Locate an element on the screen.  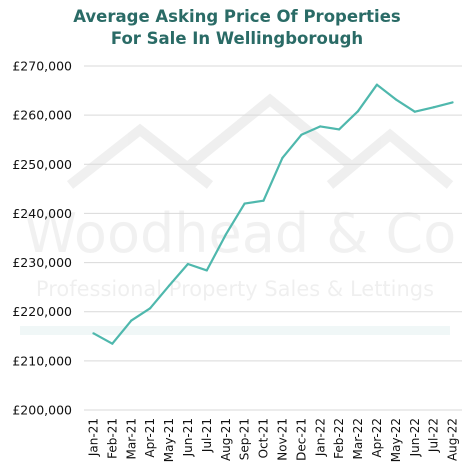
watermark-tagline-text: Professional Property Sales & Lettings is located at coordinates (235, 289).